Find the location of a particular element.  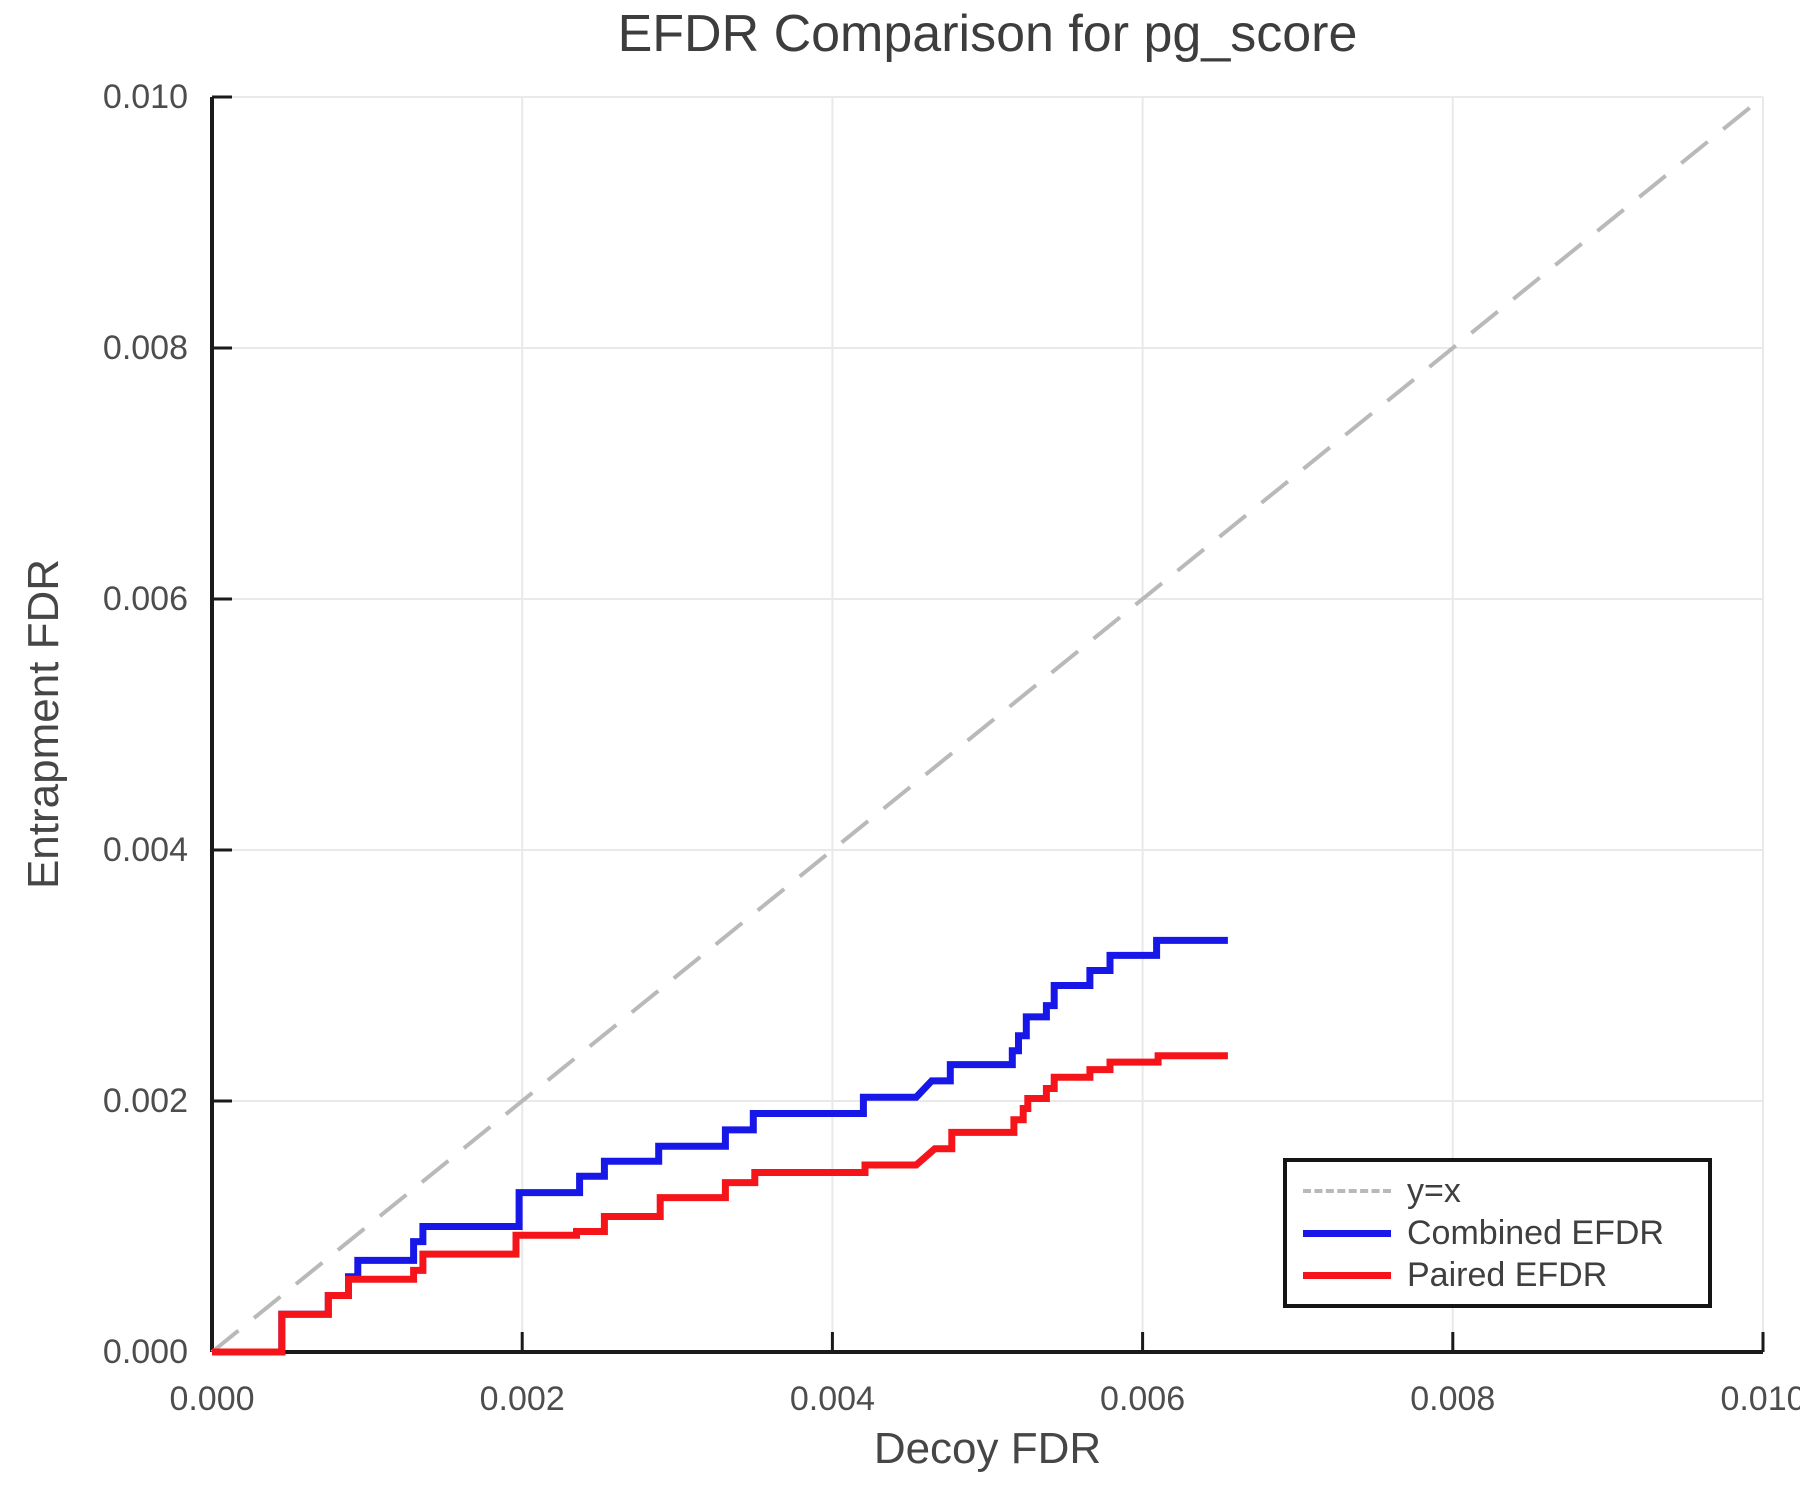

x-tick-label: 0.006 is located at coordinates (1143, 1399).